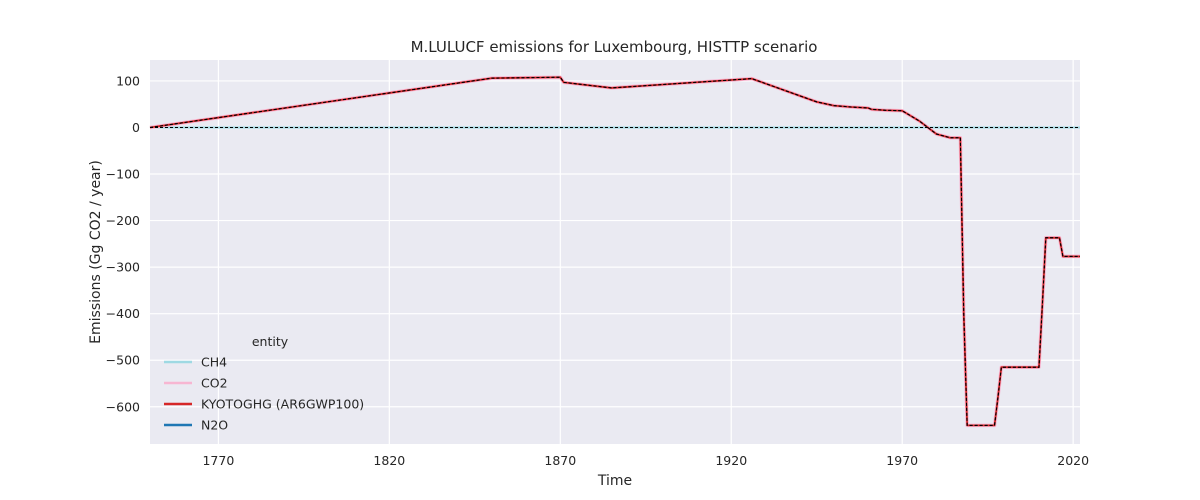 The width and height of the screenshot is (1200, 500). What do you see at coordinates (123, 406) in the screenshot?
I see `y-tick-label: −600` at bounding box center [123, 406].